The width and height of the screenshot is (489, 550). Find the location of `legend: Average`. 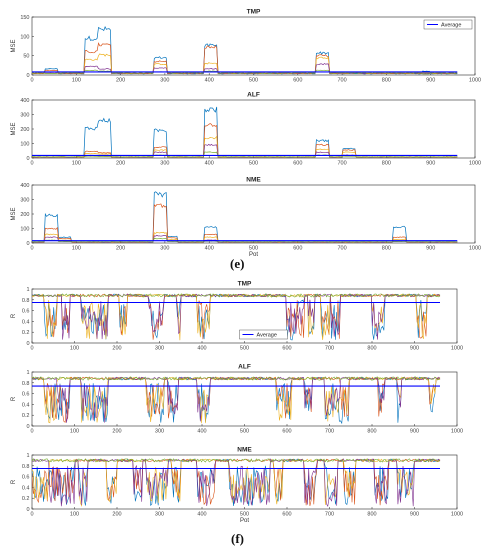

legend: Average is located at coordinates (448, 24).